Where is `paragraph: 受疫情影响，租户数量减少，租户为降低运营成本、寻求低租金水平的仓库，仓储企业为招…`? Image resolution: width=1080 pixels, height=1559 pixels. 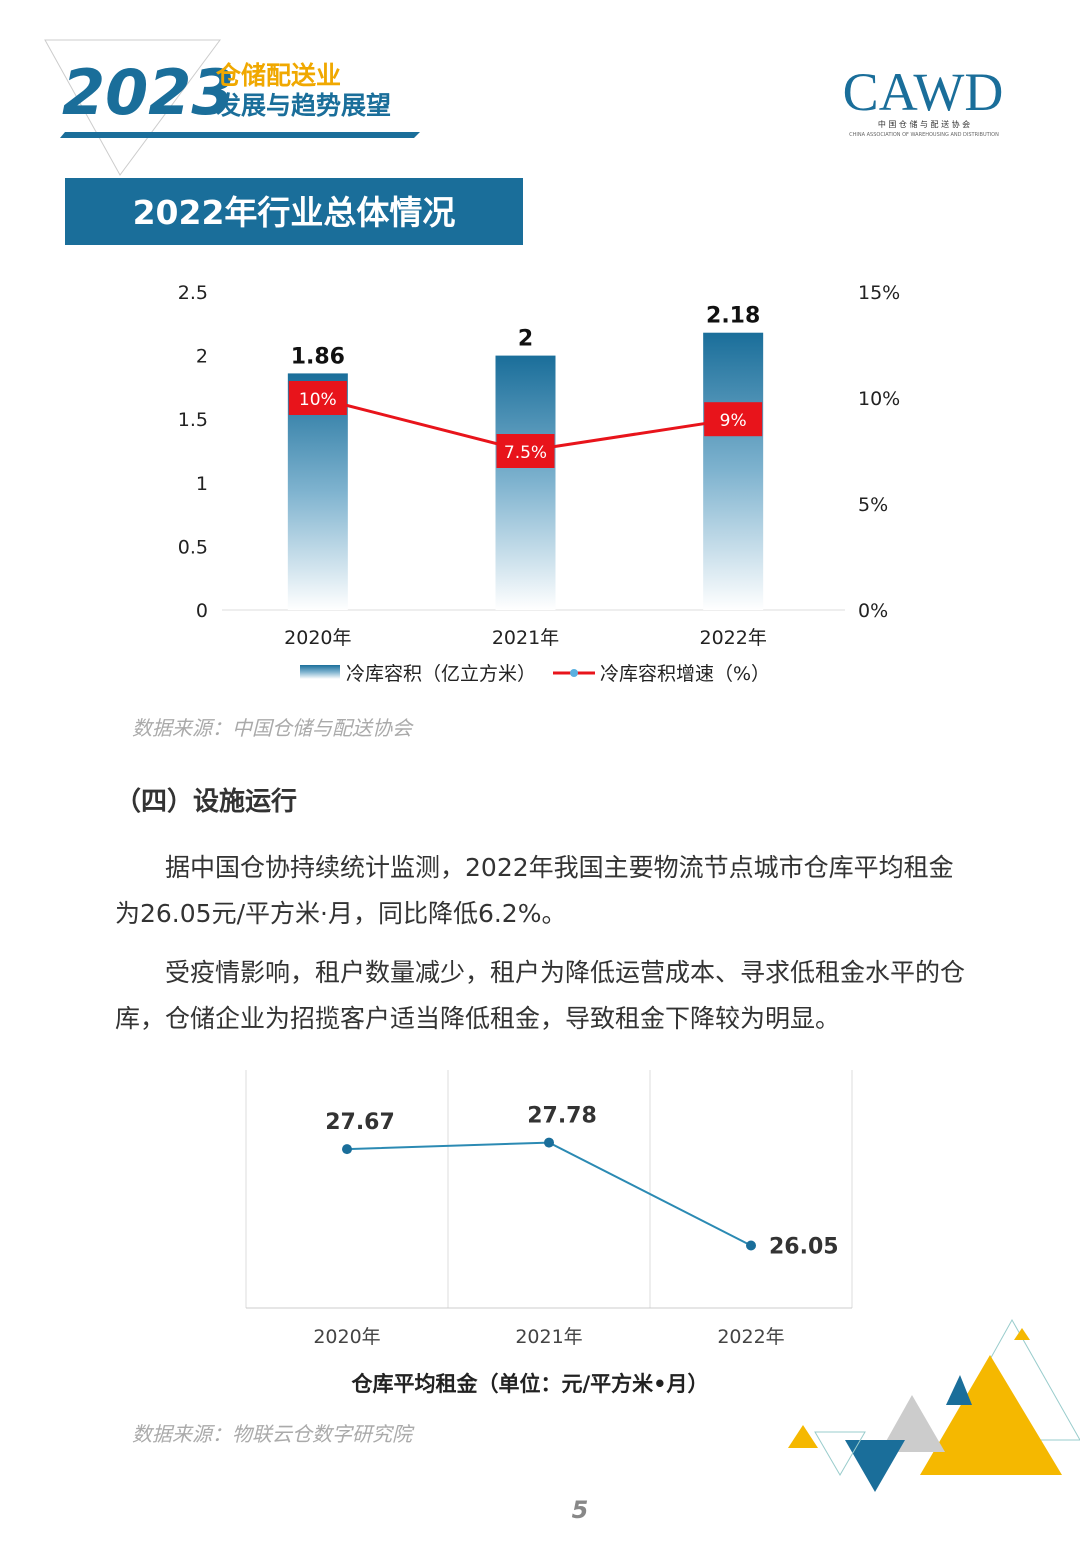 paragraph: 受疫情影响，租户数量减少，租户为降低运营成本、寻求低租金水平的仓库，仓储企业为招… is located at coordinates (540, 995).